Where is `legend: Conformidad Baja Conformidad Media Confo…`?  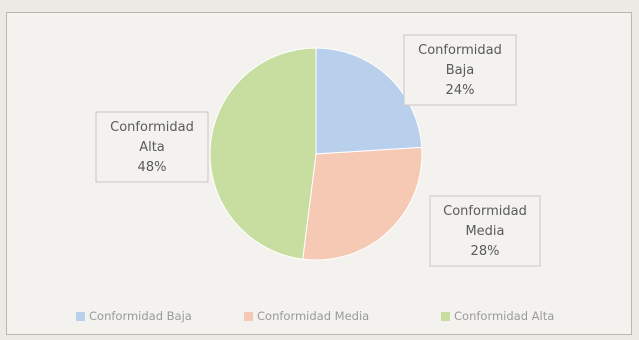
legend: Conformidad Baja Conformidad Media Confo… is located at coordinates (315, 316).